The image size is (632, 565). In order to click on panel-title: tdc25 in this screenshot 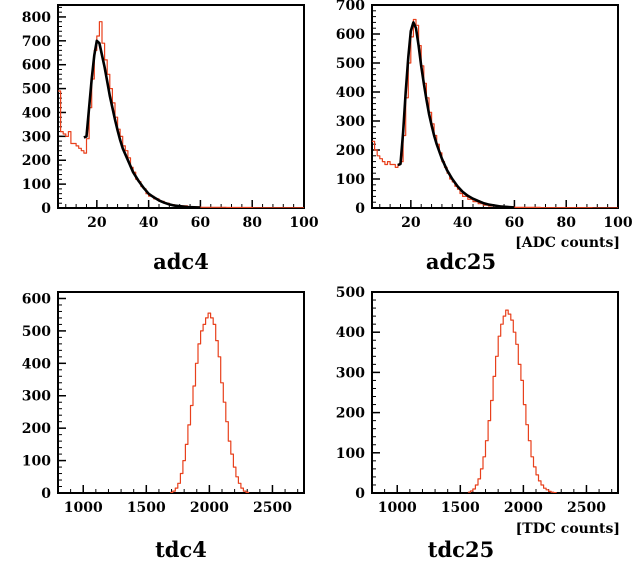, I will do `click(461, 549)`.